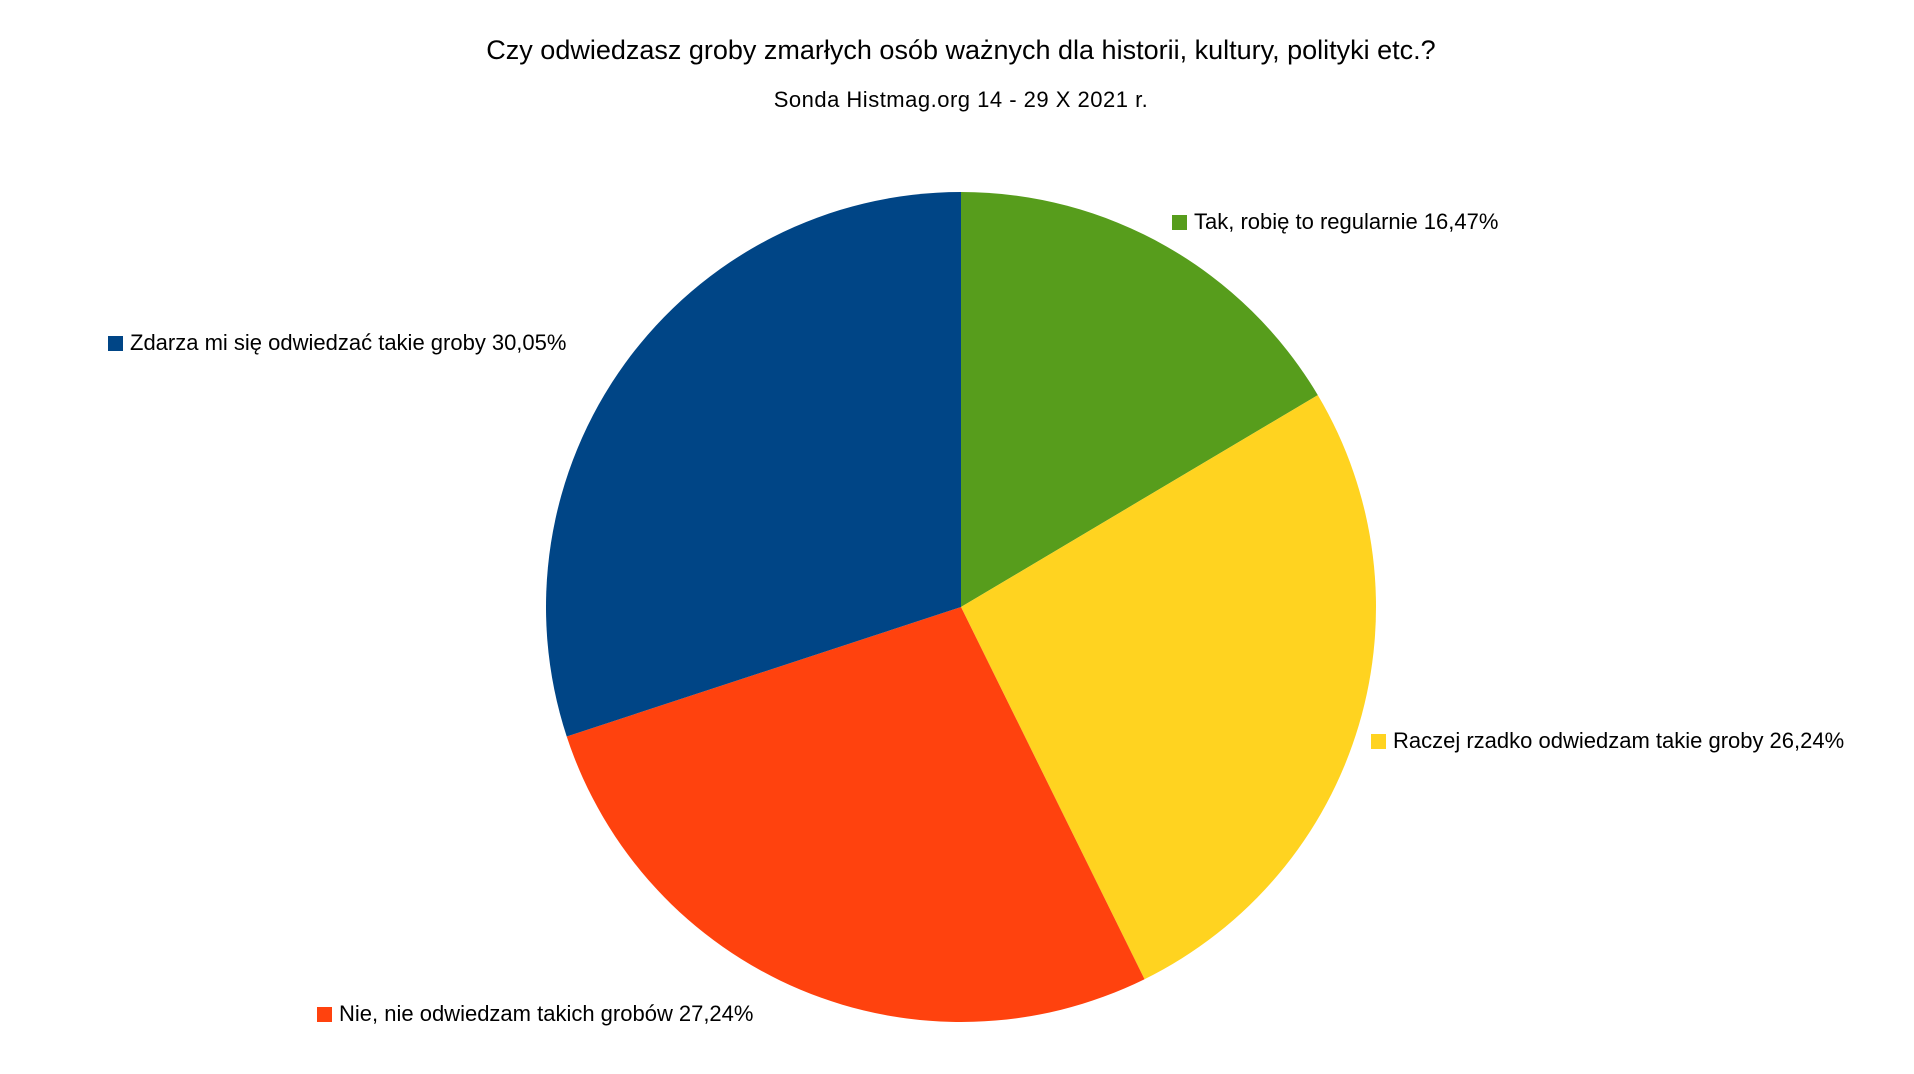  Describe the element at coordinates (1578, 740) in the screenshot. I see `category-label: Raczej rzadko odwiedzam takie groby` at that location.